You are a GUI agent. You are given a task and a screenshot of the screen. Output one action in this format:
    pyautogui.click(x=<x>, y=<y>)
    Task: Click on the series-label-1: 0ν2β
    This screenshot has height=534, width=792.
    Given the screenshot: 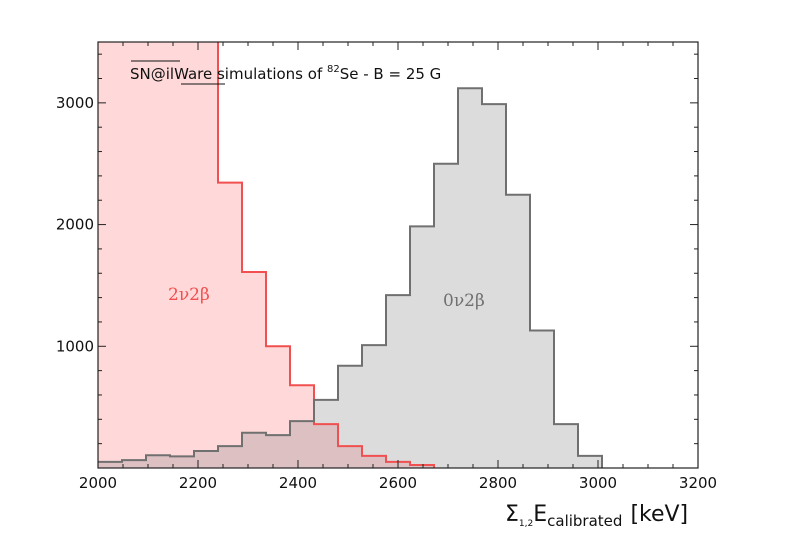 What is the action you would take?
    pyautogui.click(x=464, y=301)
    